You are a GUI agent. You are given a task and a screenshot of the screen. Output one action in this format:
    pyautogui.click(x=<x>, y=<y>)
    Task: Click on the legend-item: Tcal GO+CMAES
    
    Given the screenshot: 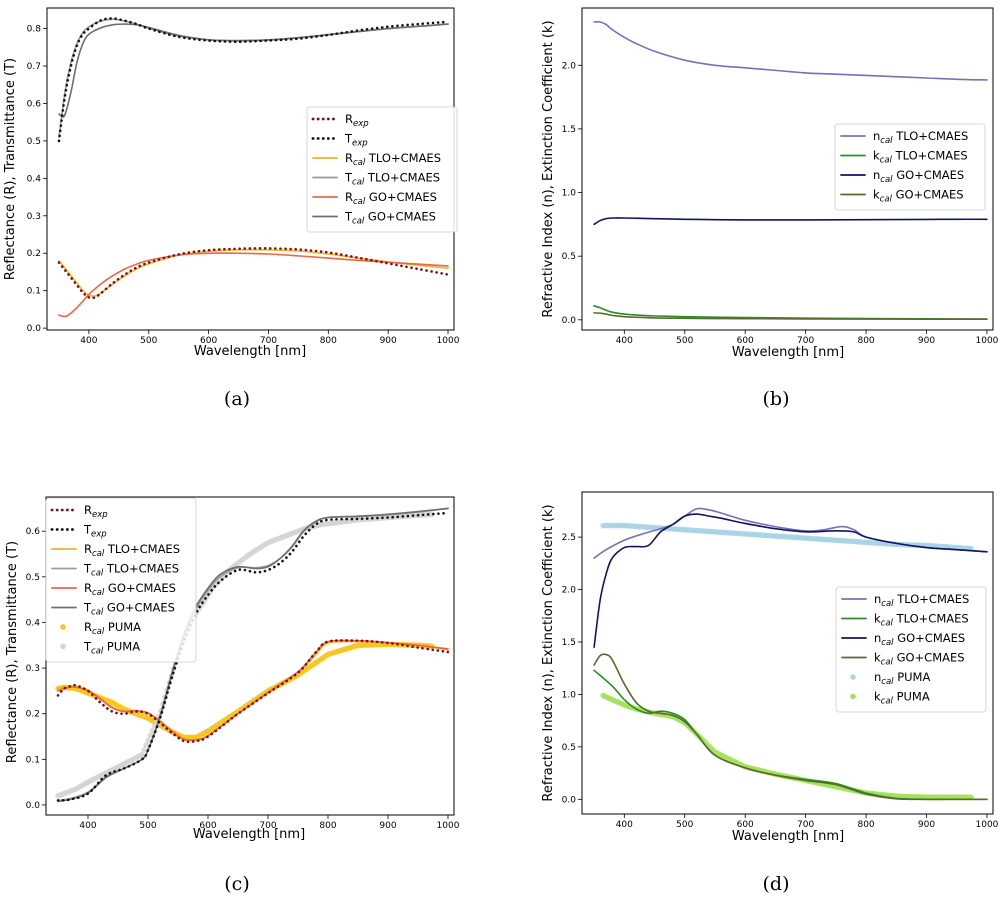 What is the action you would take?
    pyautogui.click(x=374, y=218)
    